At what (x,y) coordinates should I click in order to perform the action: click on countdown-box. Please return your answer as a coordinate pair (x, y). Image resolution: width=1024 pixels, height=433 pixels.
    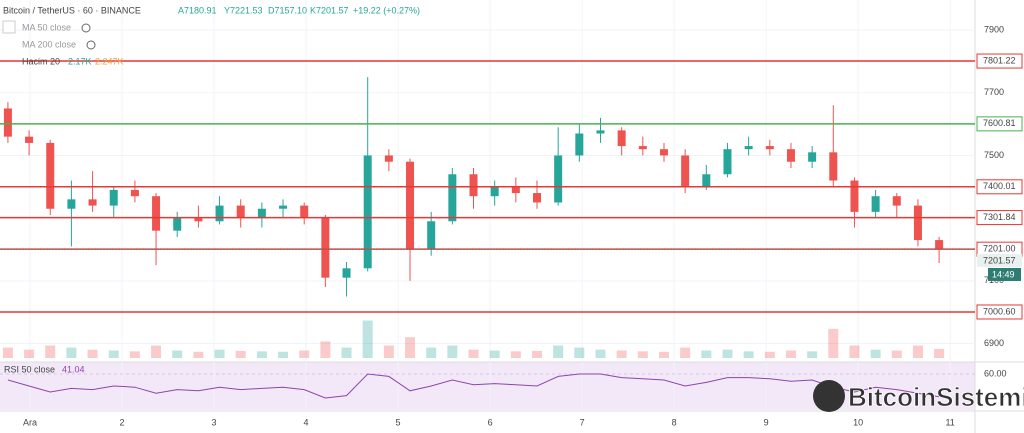
    Looking at the image, I should click on (1004, 274).